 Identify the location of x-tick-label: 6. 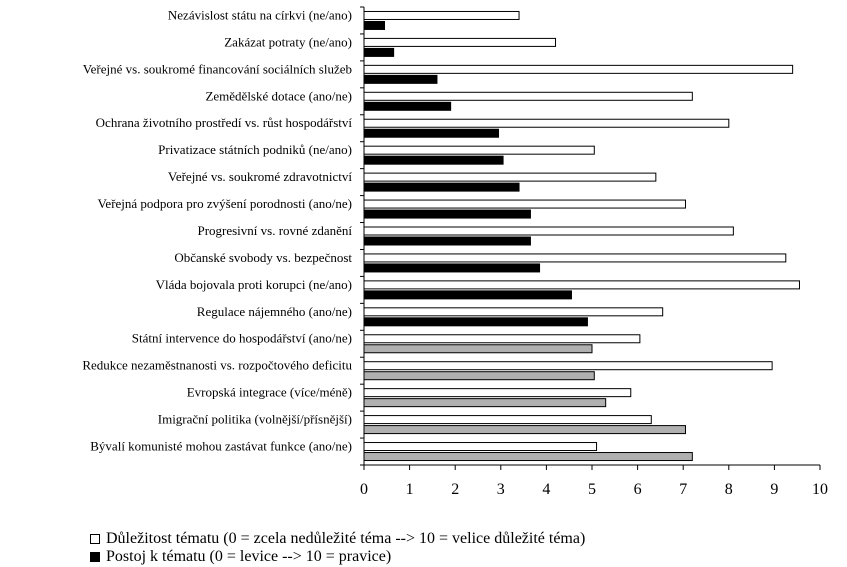
(638, 489).